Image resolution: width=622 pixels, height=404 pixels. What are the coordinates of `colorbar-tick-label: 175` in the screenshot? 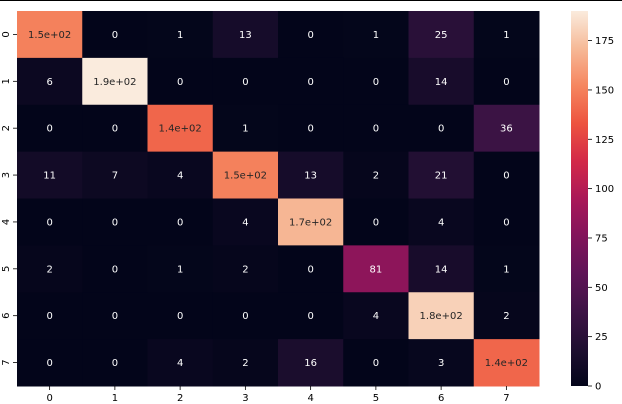 It's located at (604, 41).